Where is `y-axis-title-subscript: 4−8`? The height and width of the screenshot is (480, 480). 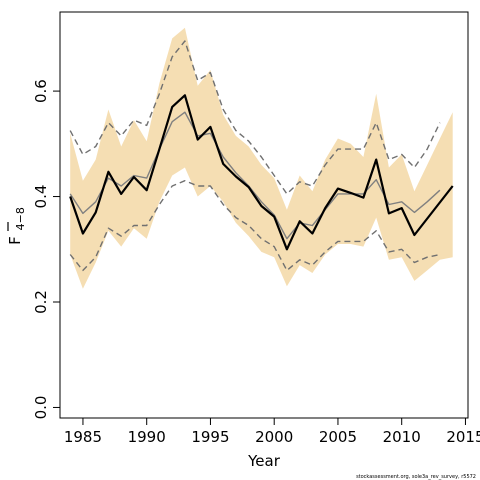 y-axis-title-subscript: 4−8 is located at coordinates (20, 218).